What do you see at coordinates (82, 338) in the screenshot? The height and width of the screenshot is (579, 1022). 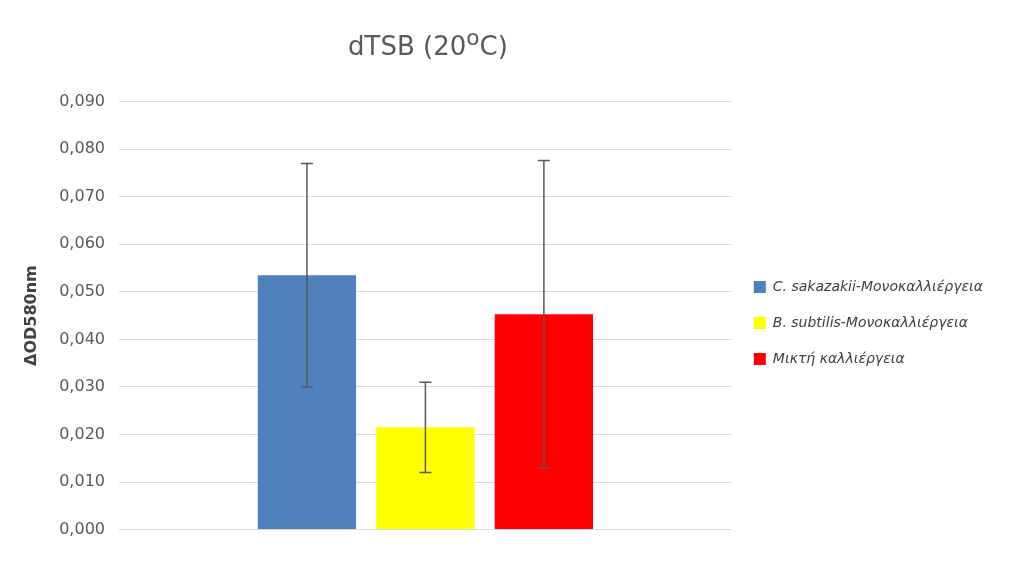 I see `y-tick-label: 0,040` at bounding box center [82, 338].